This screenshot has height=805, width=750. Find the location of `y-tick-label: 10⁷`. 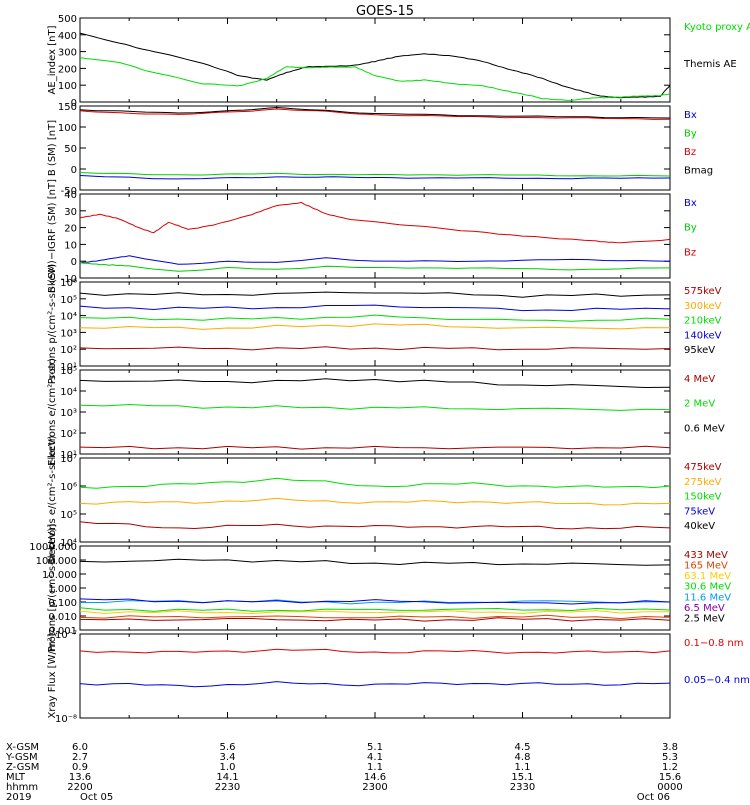

y-tick-label: 10⁷ is located at coordinates (68, 459).